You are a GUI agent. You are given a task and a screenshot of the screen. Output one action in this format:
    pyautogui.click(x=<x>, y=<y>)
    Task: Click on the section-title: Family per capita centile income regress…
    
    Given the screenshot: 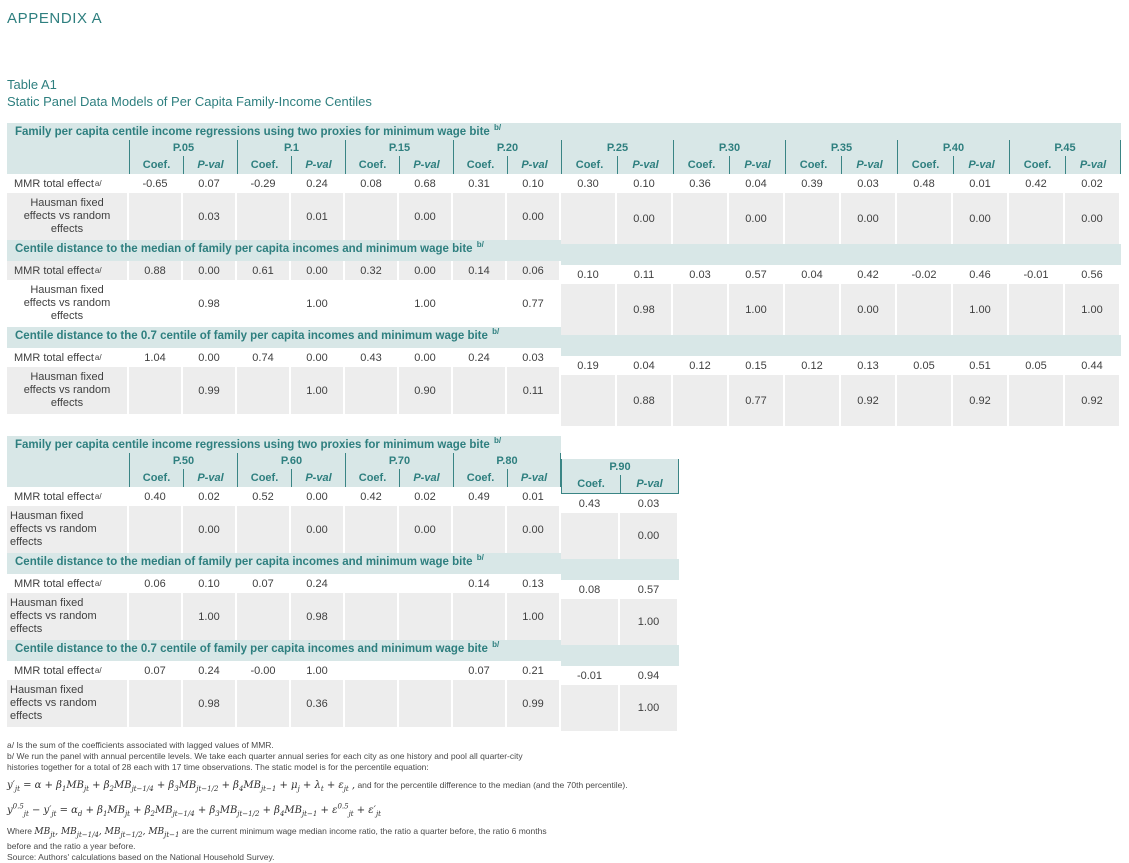 What is the action you would take?
    pyautogui.click(x=258, y=130)
    